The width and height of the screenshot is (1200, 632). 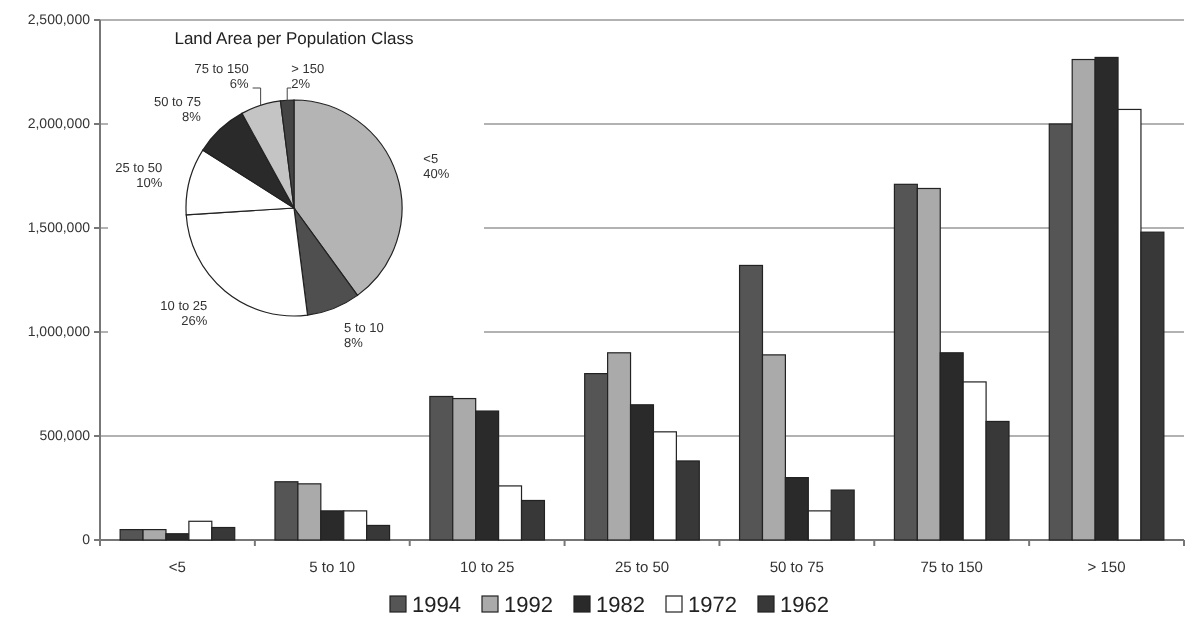 I want to click on legend-label: 1992, so click(x=528, y=605).